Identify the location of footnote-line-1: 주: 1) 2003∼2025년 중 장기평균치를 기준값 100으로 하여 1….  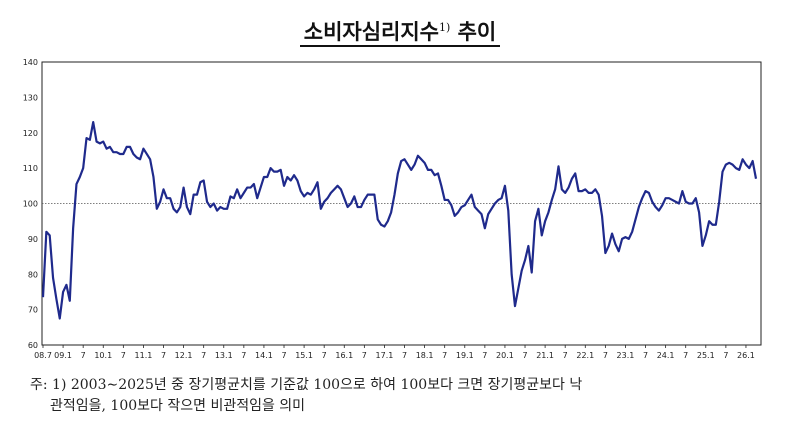
(306, 385).